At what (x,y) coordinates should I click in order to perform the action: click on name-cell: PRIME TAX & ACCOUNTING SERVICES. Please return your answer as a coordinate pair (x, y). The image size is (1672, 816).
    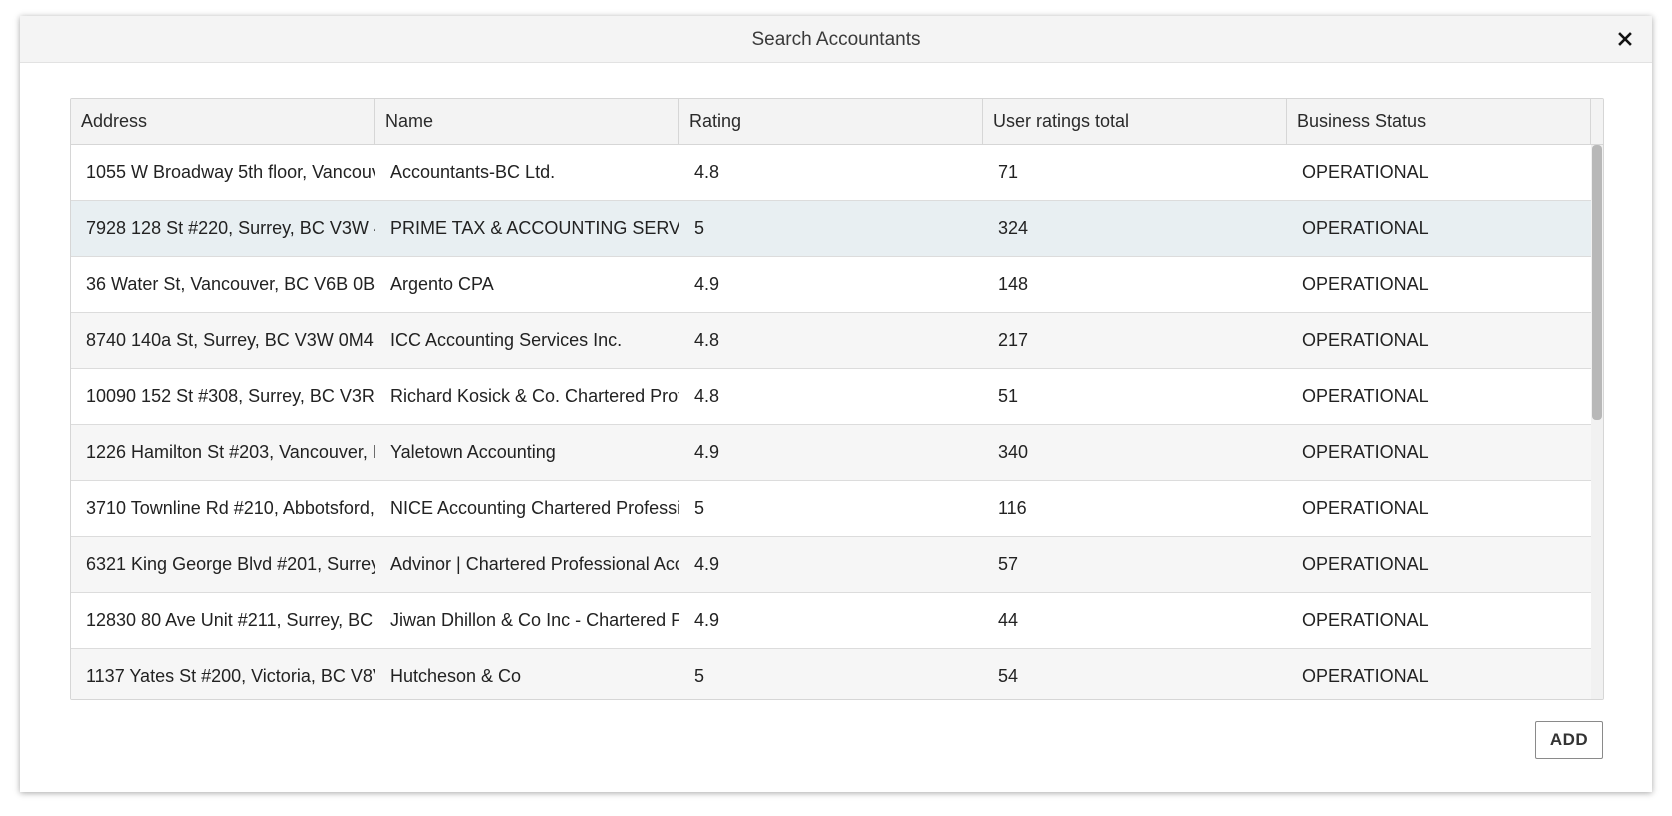
    Looking at the image, I should click on (534, 228).